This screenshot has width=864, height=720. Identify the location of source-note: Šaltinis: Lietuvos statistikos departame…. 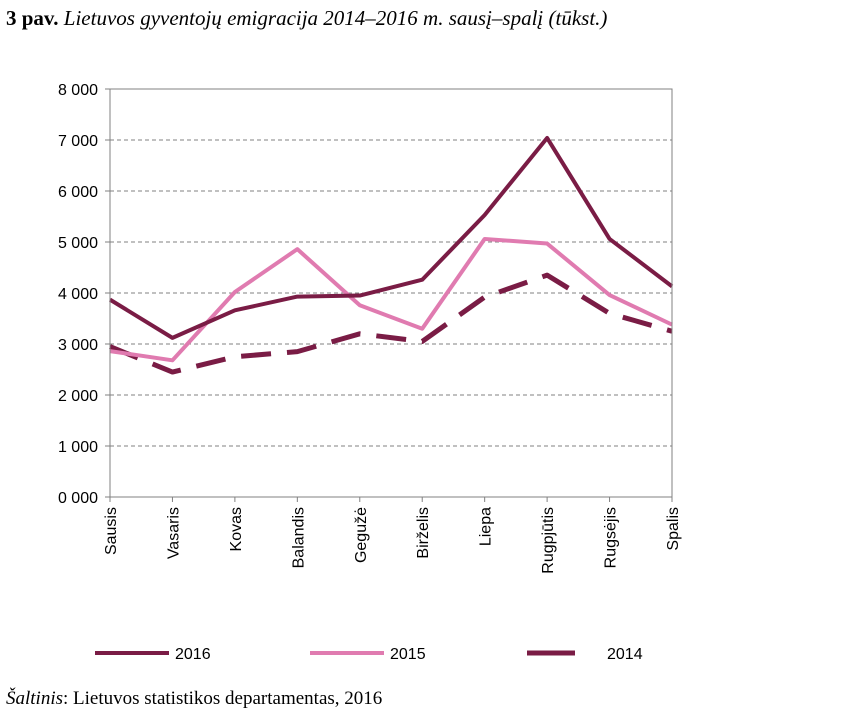
(194, 699).